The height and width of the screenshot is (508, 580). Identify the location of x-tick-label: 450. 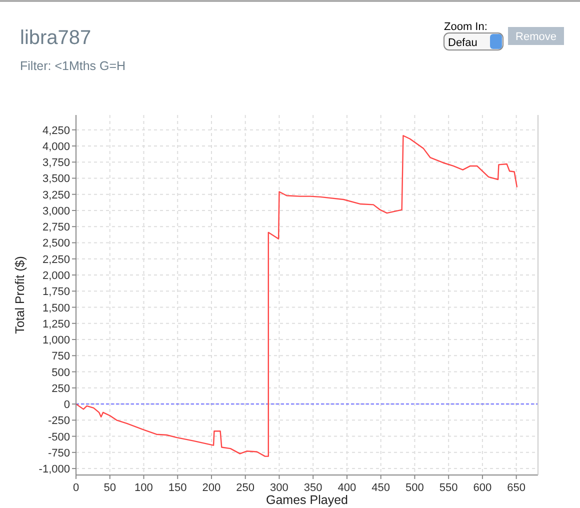
(381, 488).